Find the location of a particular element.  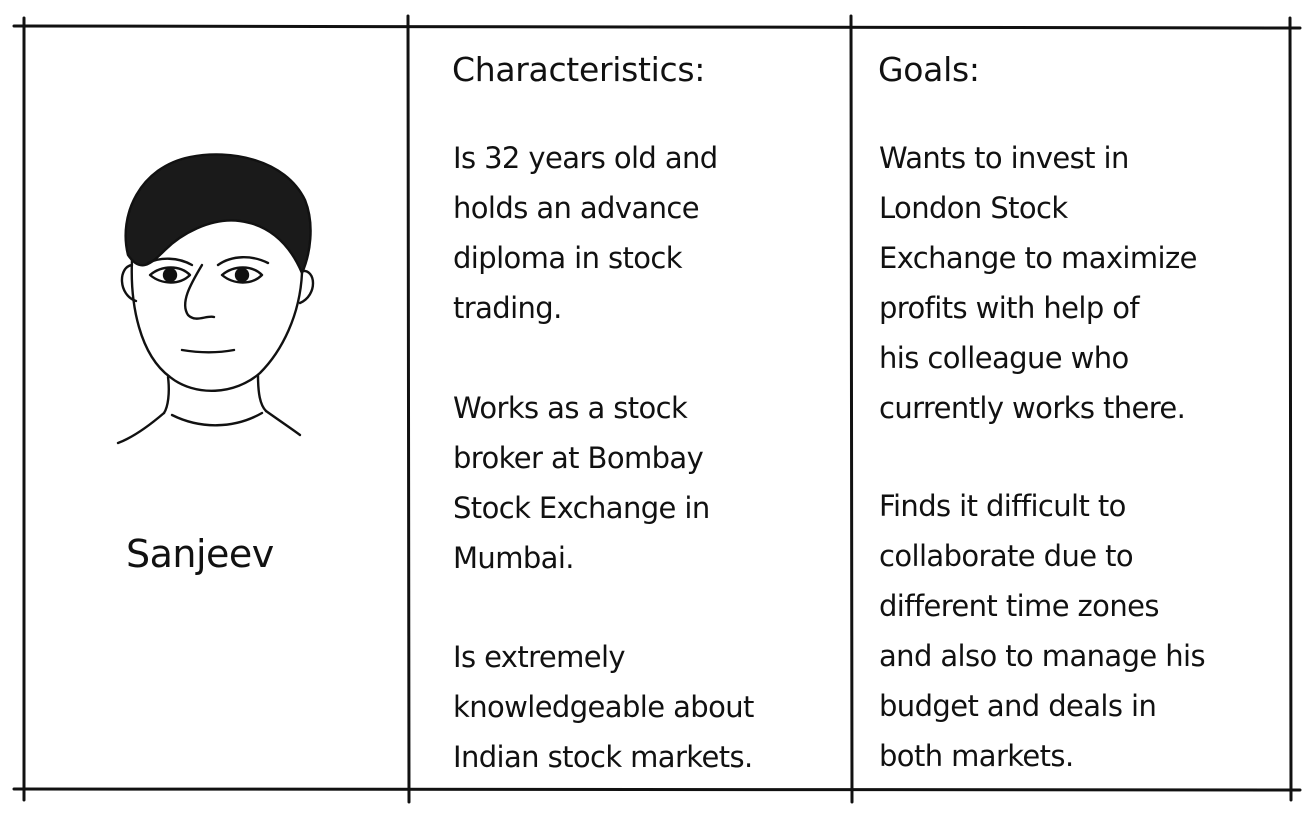

text-line: Stock Exchange in is located at coordinates (581, 508).